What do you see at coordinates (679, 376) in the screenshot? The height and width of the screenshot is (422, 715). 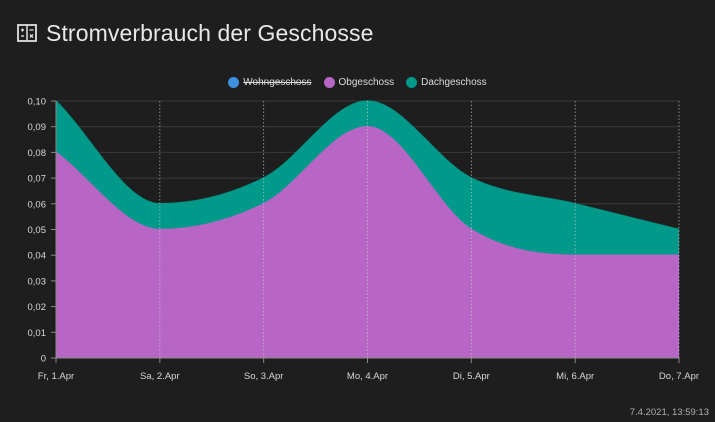 I see `x-tick-label: Do, 7.Apr` at bounding box center [679, 376].